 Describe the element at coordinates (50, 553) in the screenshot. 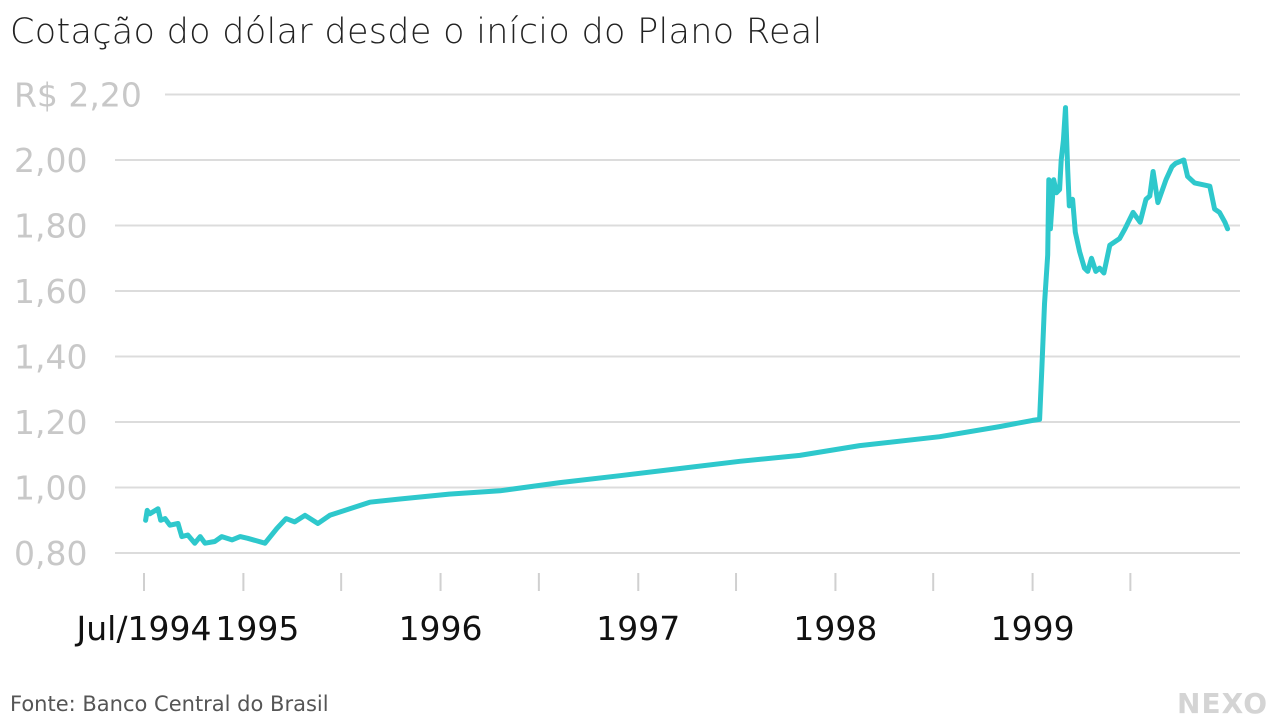

I see `y-tick-label: 0,80` at that location.